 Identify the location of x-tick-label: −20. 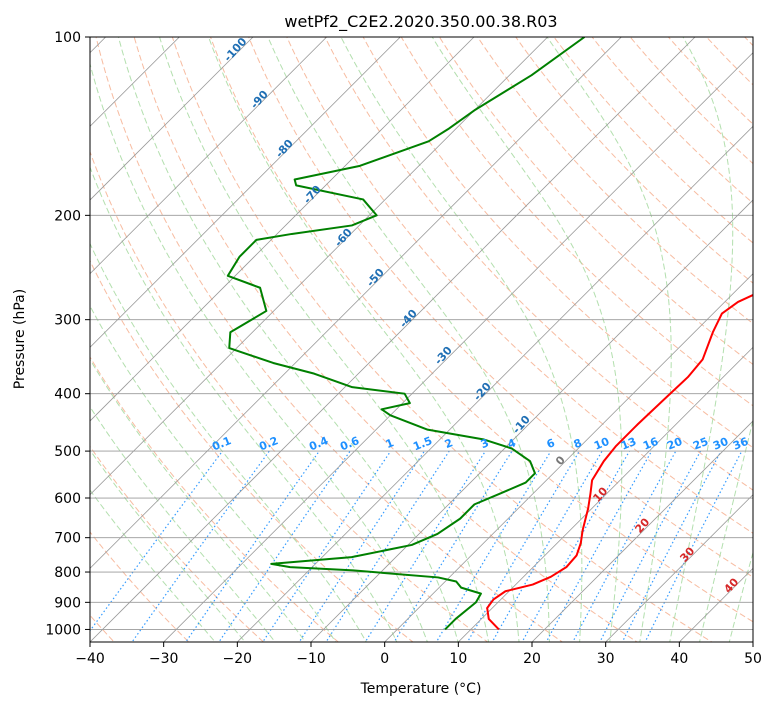
(238, 659).